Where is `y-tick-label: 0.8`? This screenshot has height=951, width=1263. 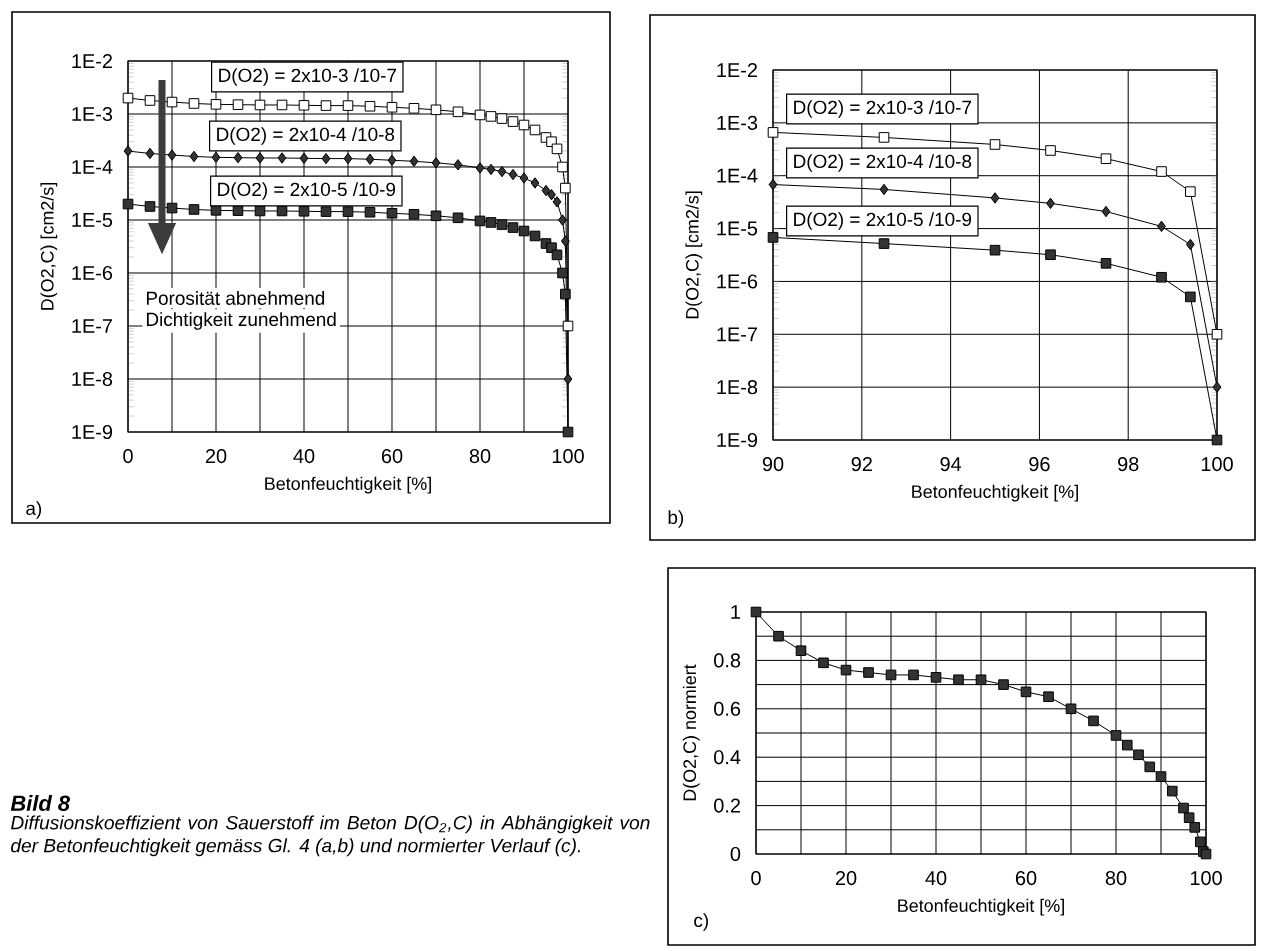 y-tick-label: 0.8 is located at coordinates (727, 660).